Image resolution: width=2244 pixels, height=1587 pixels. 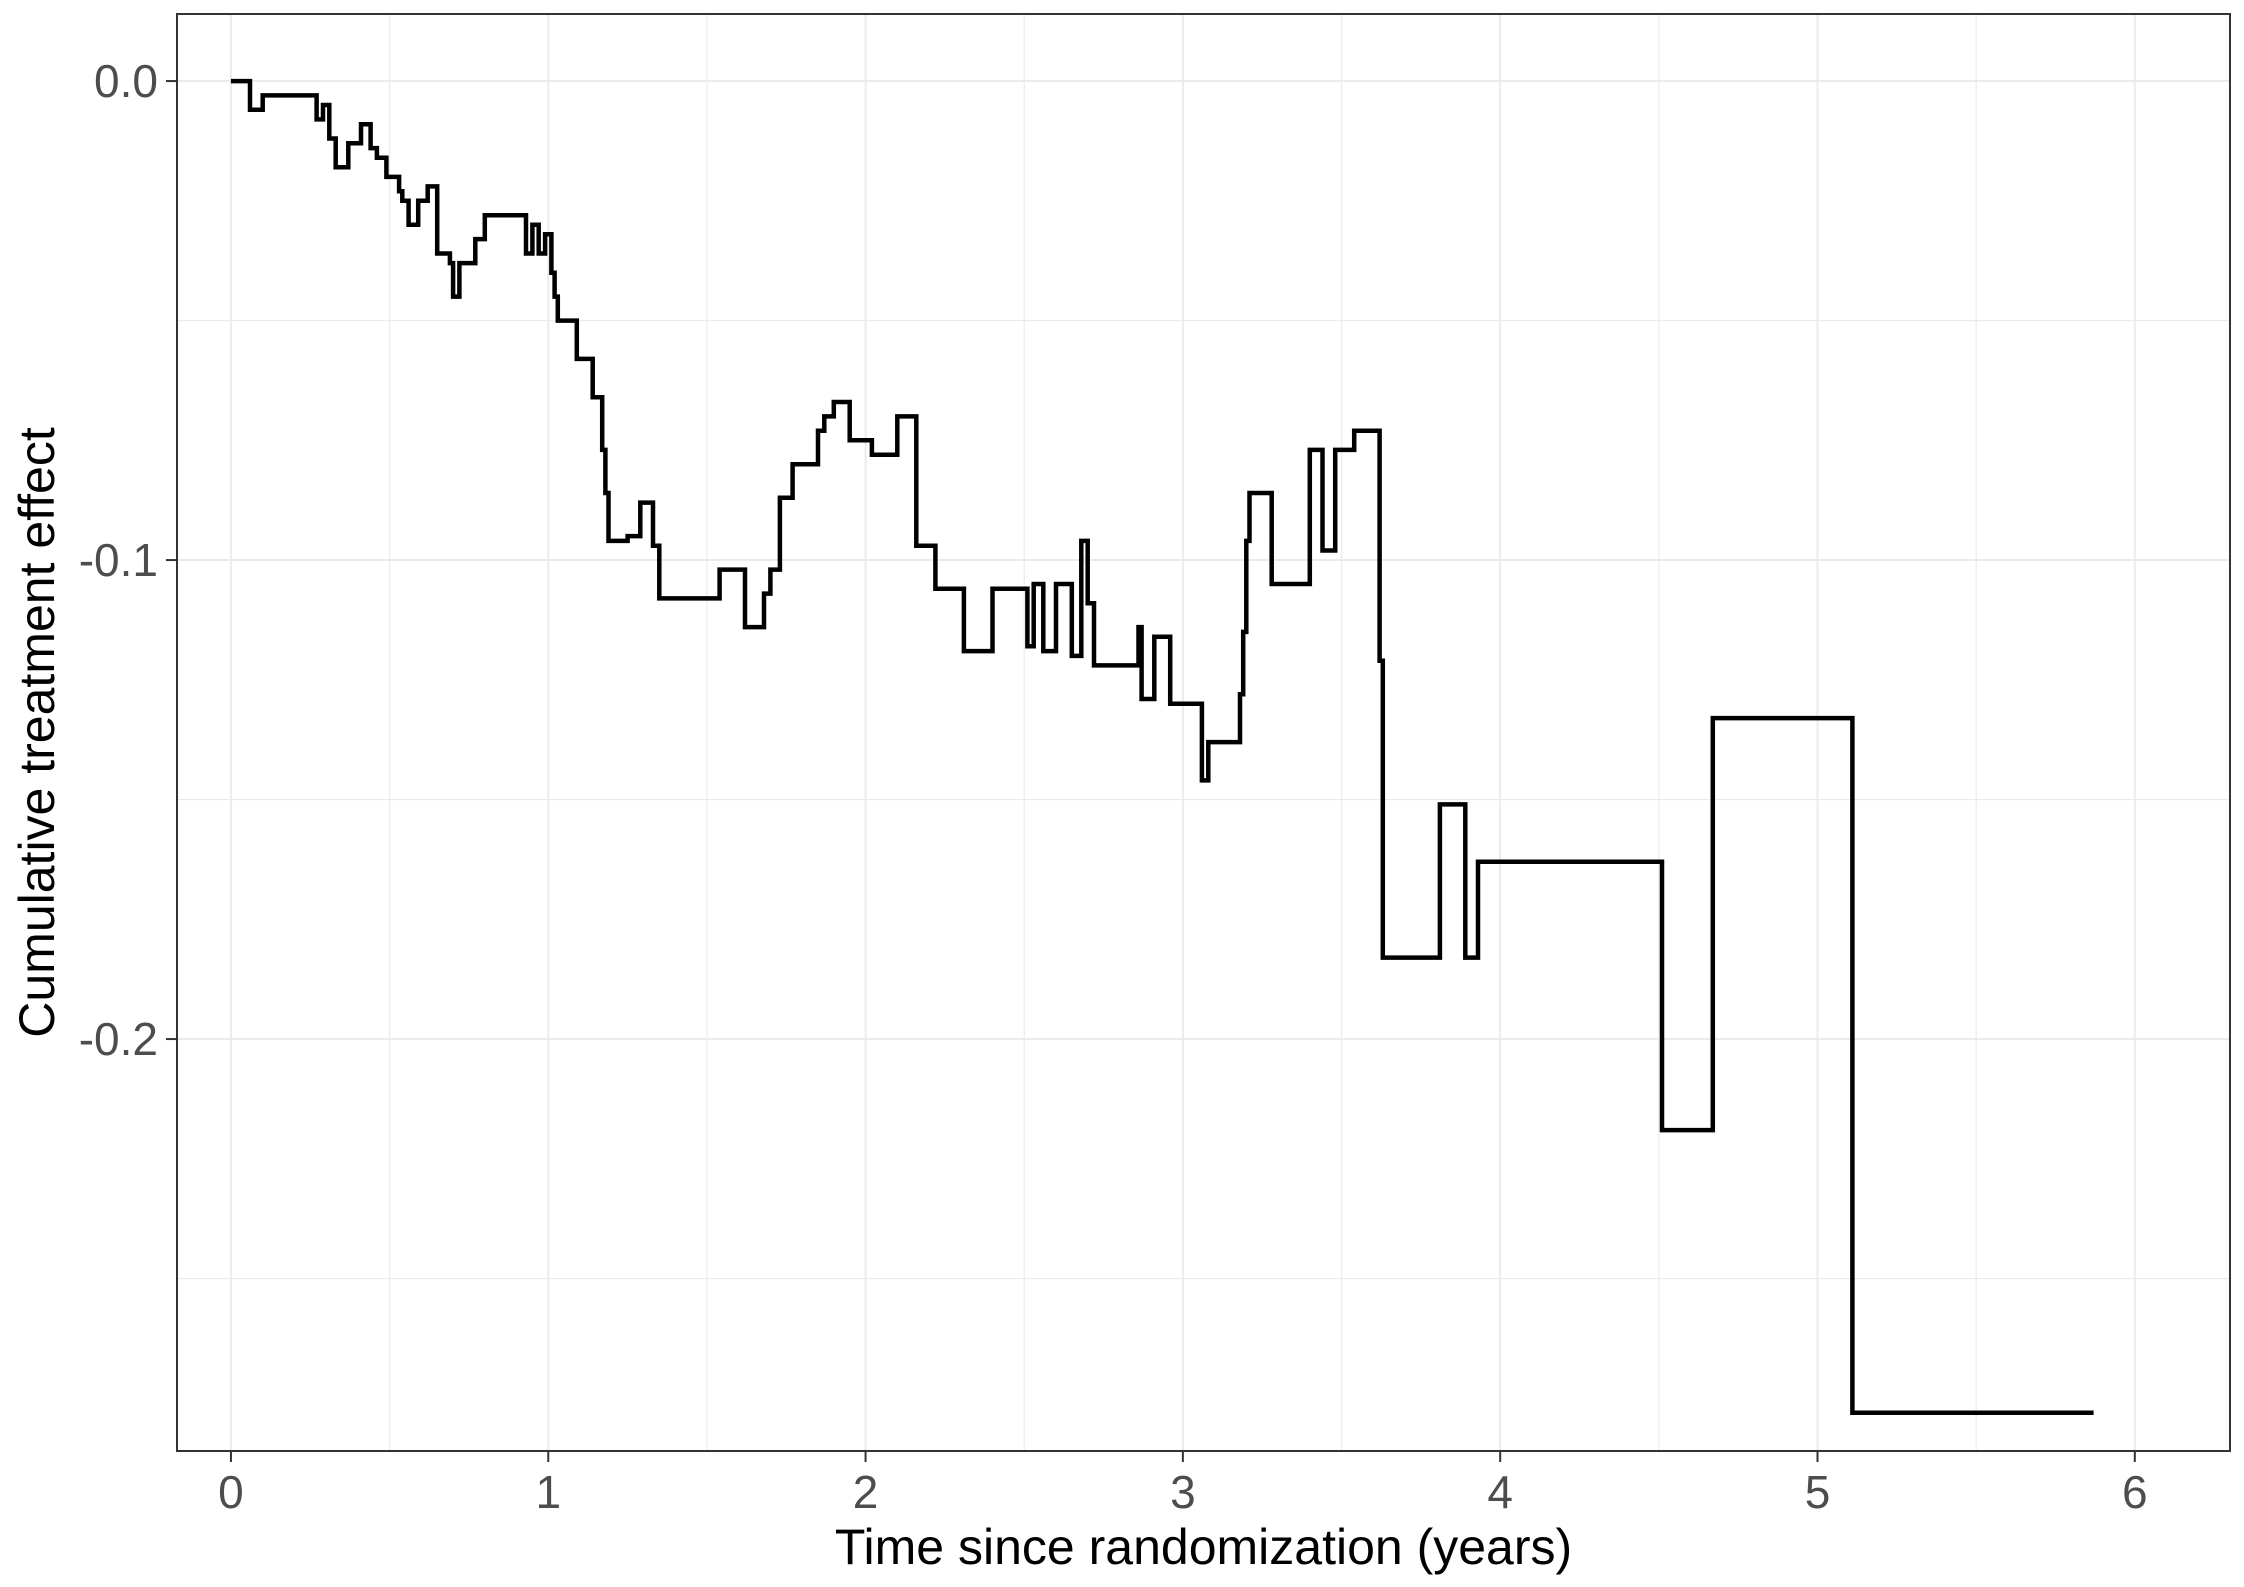 I want to click on x-axis-ticks: 0 1 2 3 4 5 6, so click(x=1183, y=1484).